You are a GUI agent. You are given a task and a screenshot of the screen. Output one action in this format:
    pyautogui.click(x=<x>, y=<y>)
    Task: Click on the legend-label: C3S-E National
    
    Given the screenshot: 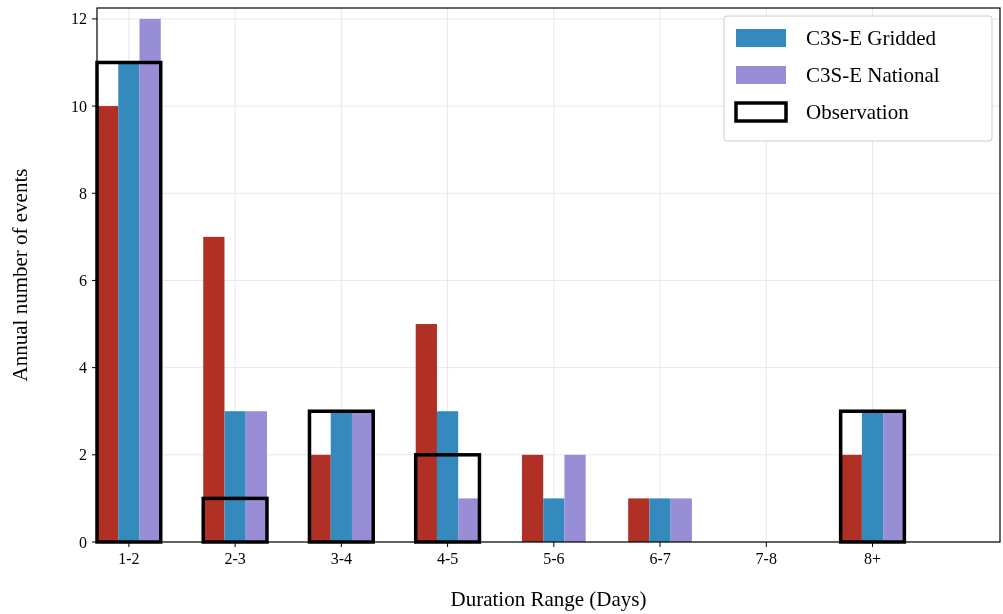 What is the action you would take?
    pyautogui.click(x=873, y=75)
    